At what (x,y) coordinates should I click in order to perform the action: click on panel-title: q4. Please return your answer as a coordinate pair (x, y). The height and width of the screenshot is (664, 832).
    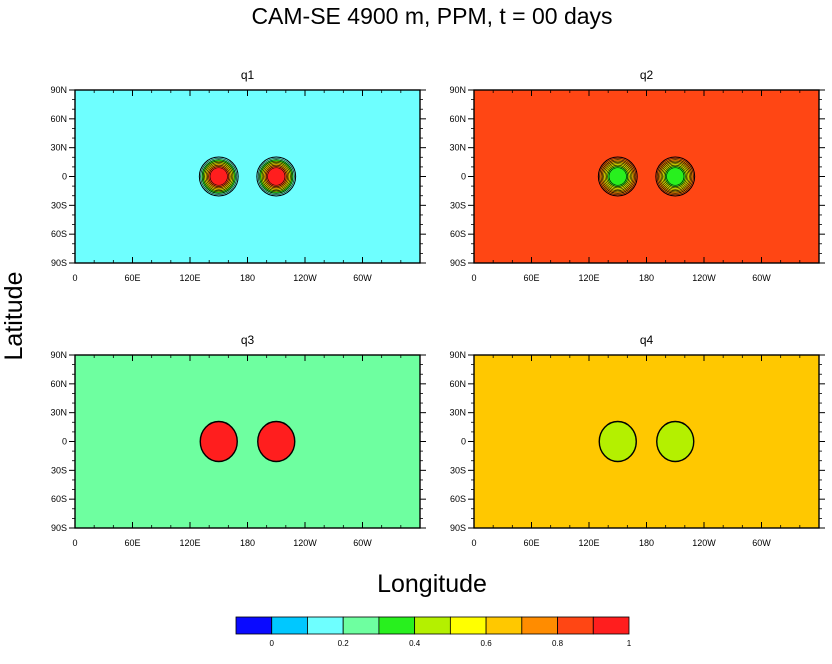
    Looking at the image, I should click on (647, 340).